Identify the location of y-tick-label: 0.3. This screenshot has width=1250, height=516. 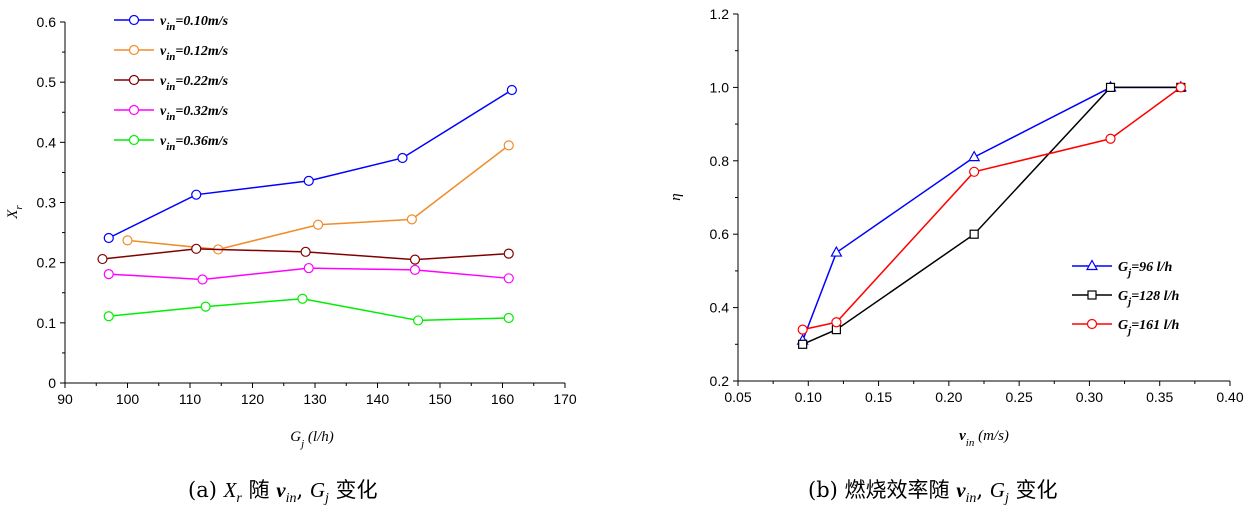
(47, 203).